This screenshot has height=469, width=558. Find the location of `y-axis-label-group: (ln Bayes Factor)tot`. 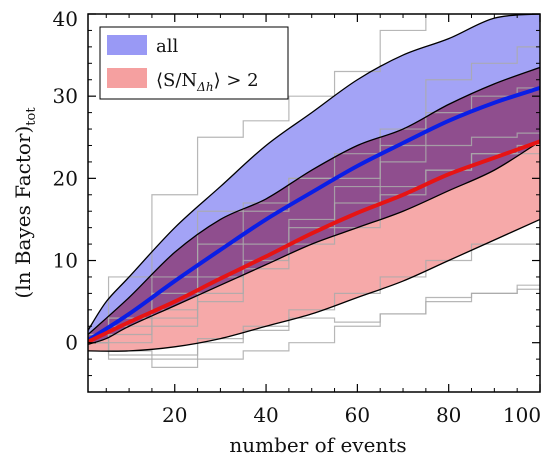

y-axis-label-group: (ln Bayes Factor)tot is located at coordinates (25, 203).